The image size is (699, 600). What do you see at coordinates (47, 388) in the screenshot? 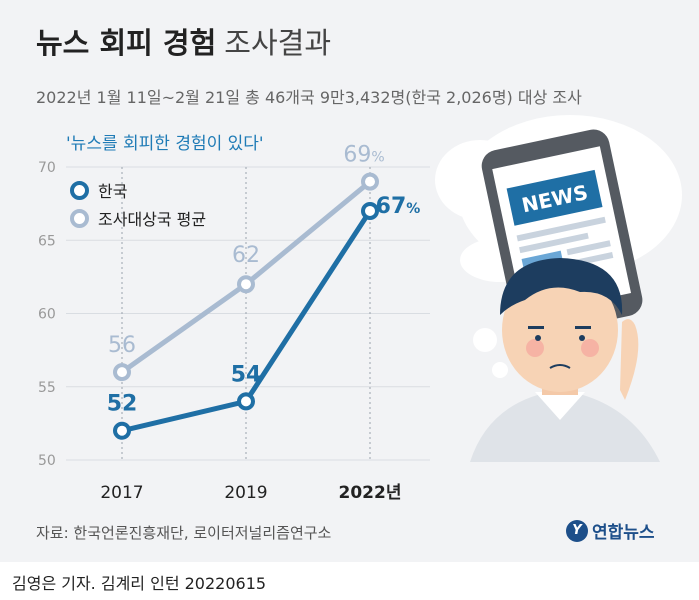
I see `y-tick-label-55: 55` at bounding box center [47, 388].